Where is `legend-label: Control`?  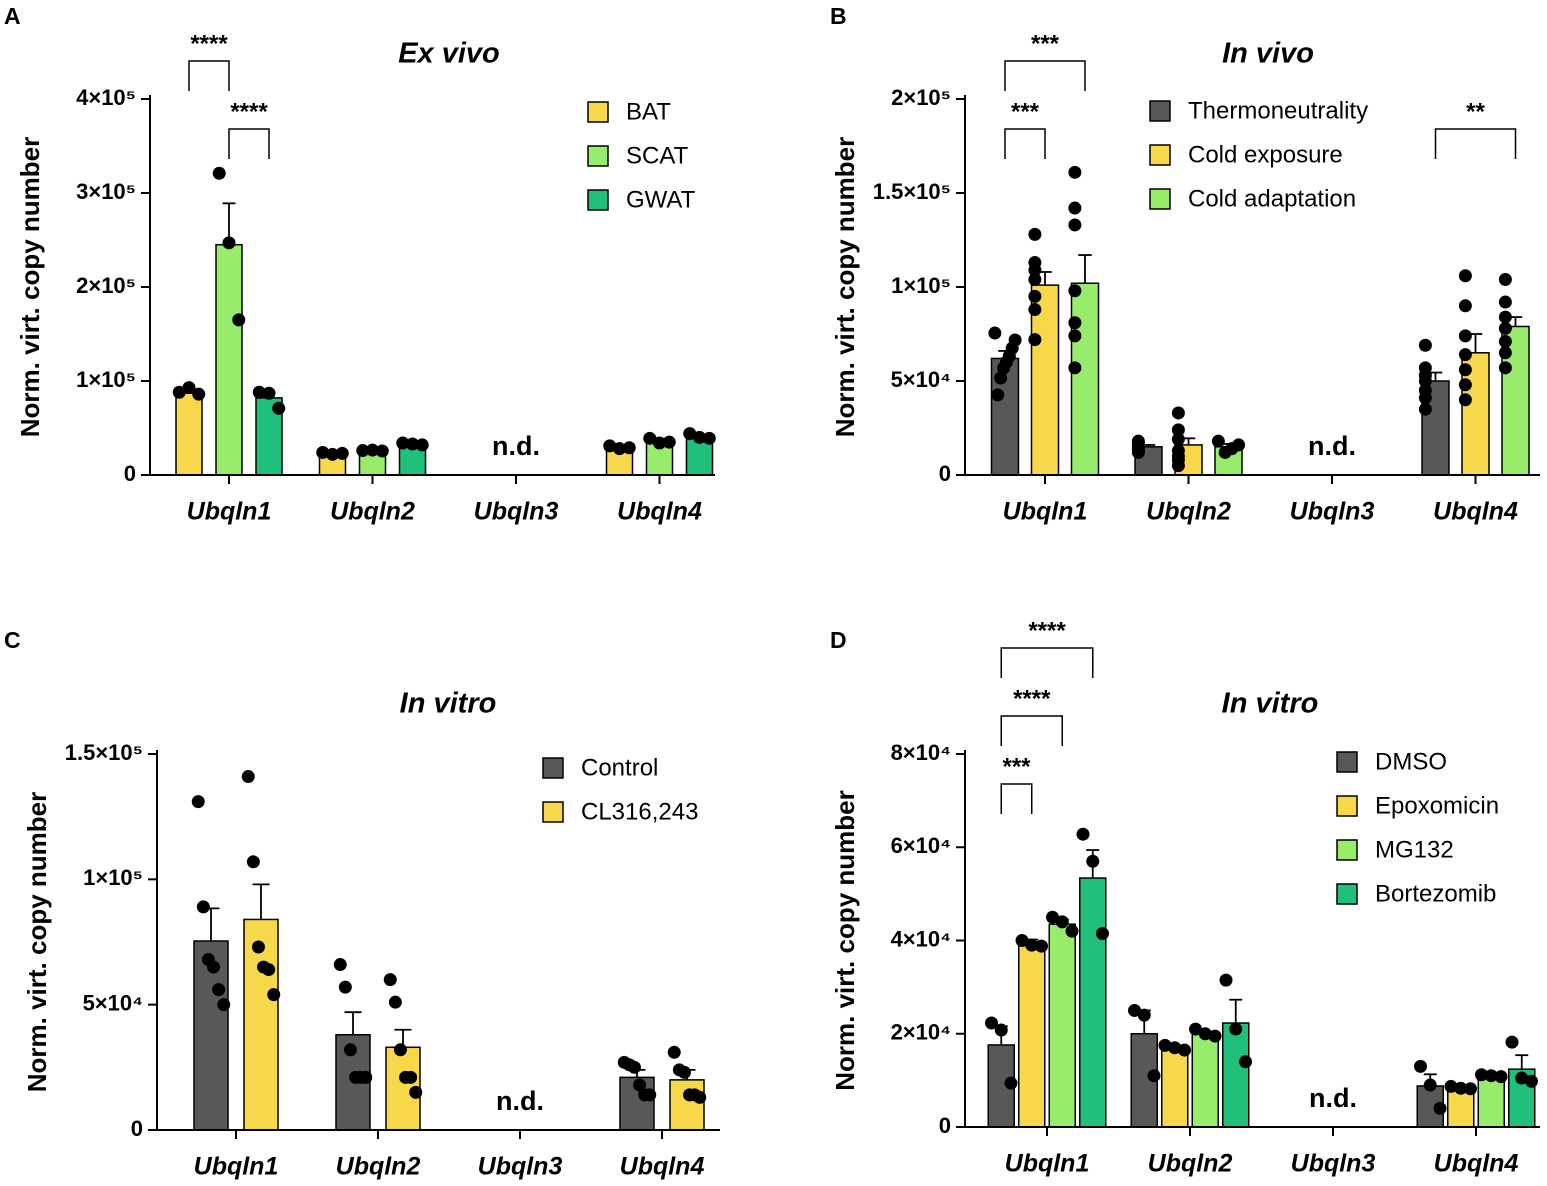 legend-label: Control is located at coordinates (619, 767).